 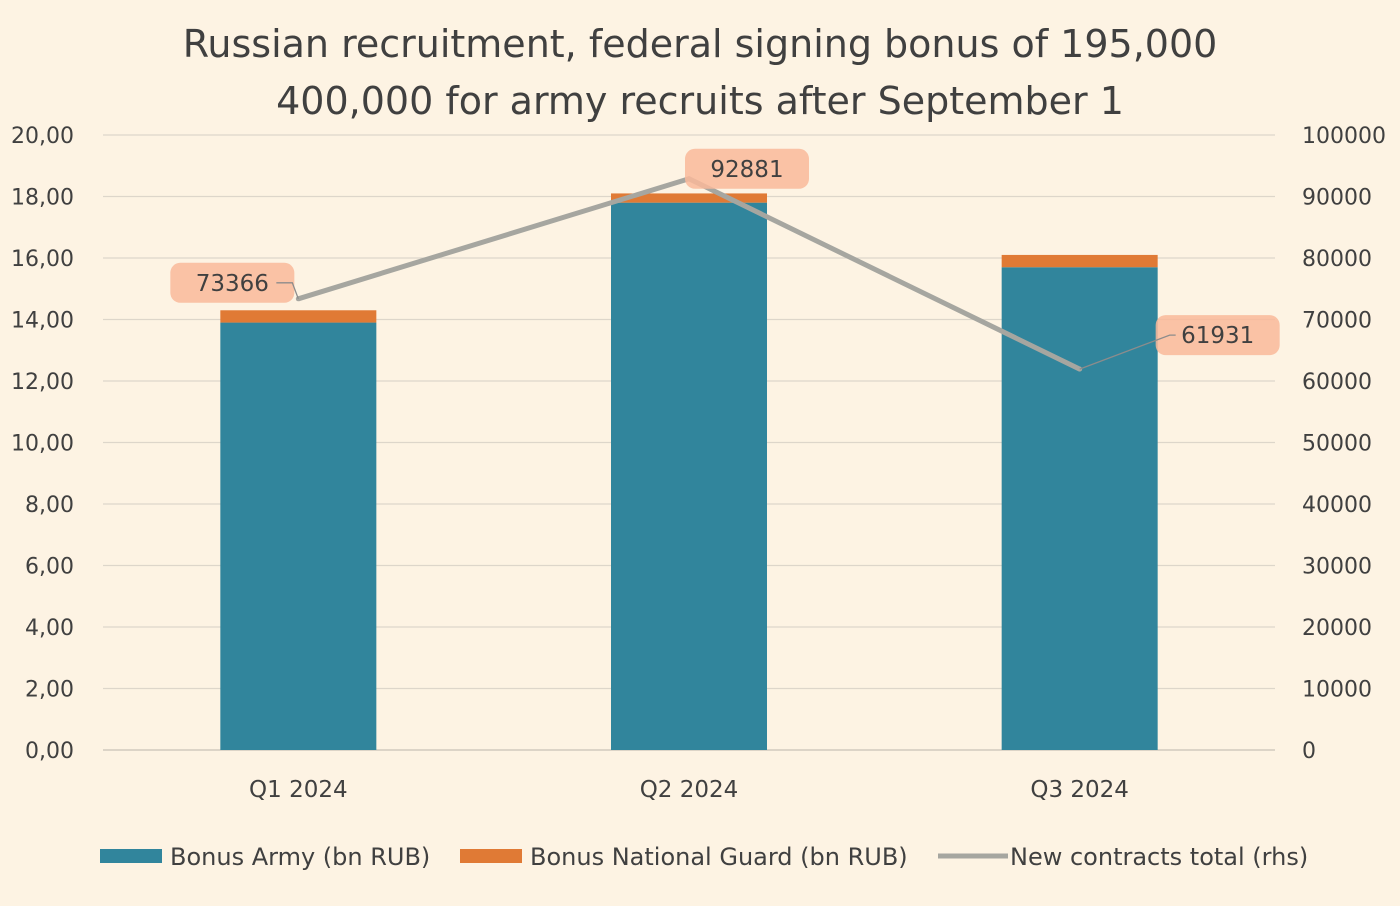 I want to click on x-tick-label: Q2 2024, so click(x=689, y=790).